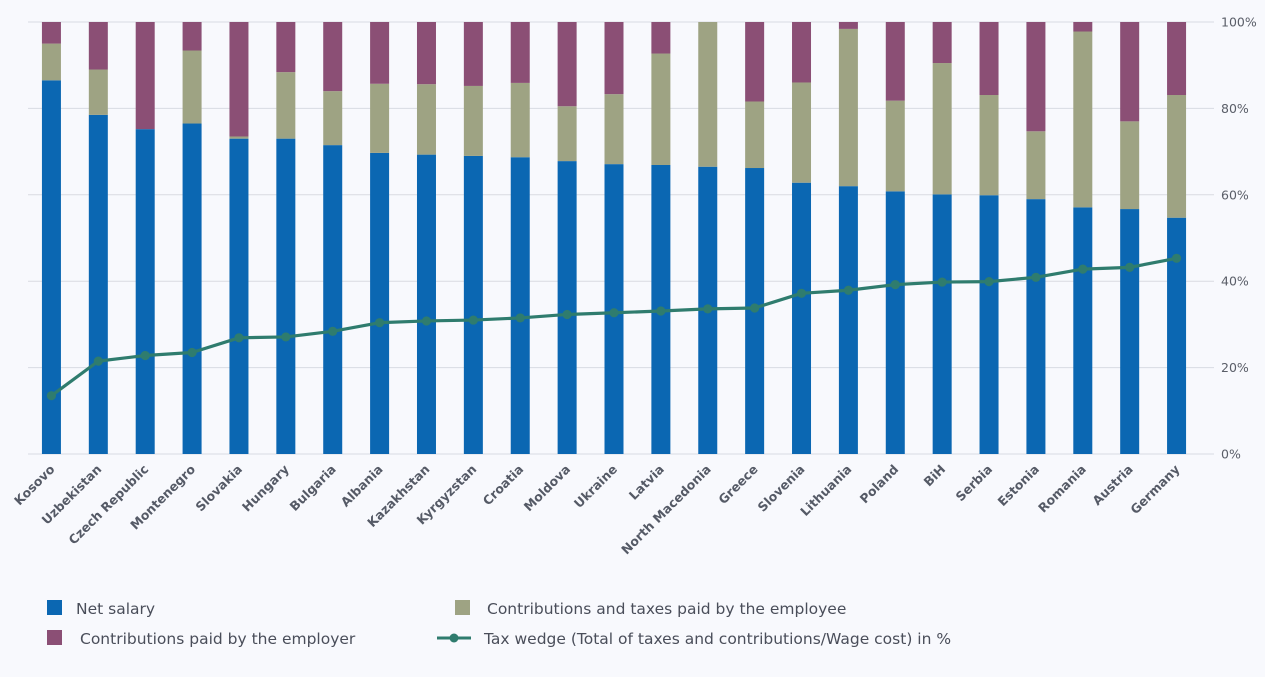 The height and width of the screenshot is (677, 1265). Describe the element at coordinates (895, 322) in the screenshot. I see `bar-net-salary-poland` at that location.